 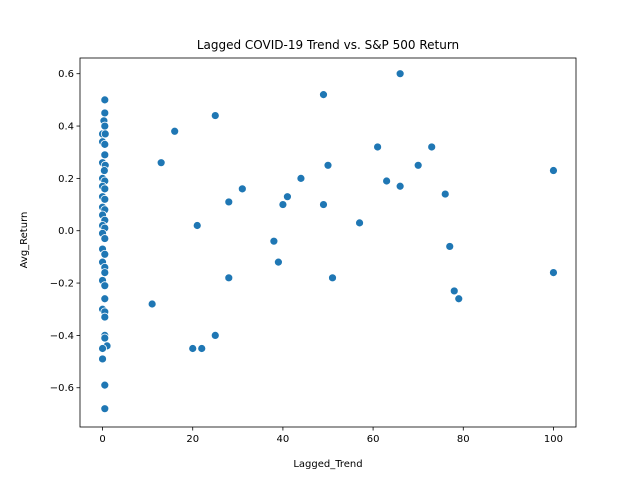 What do you see at coordinates (192, 439) in the screenshot?
I see `x-tick-label: 20` at bounding box center [192, 439].